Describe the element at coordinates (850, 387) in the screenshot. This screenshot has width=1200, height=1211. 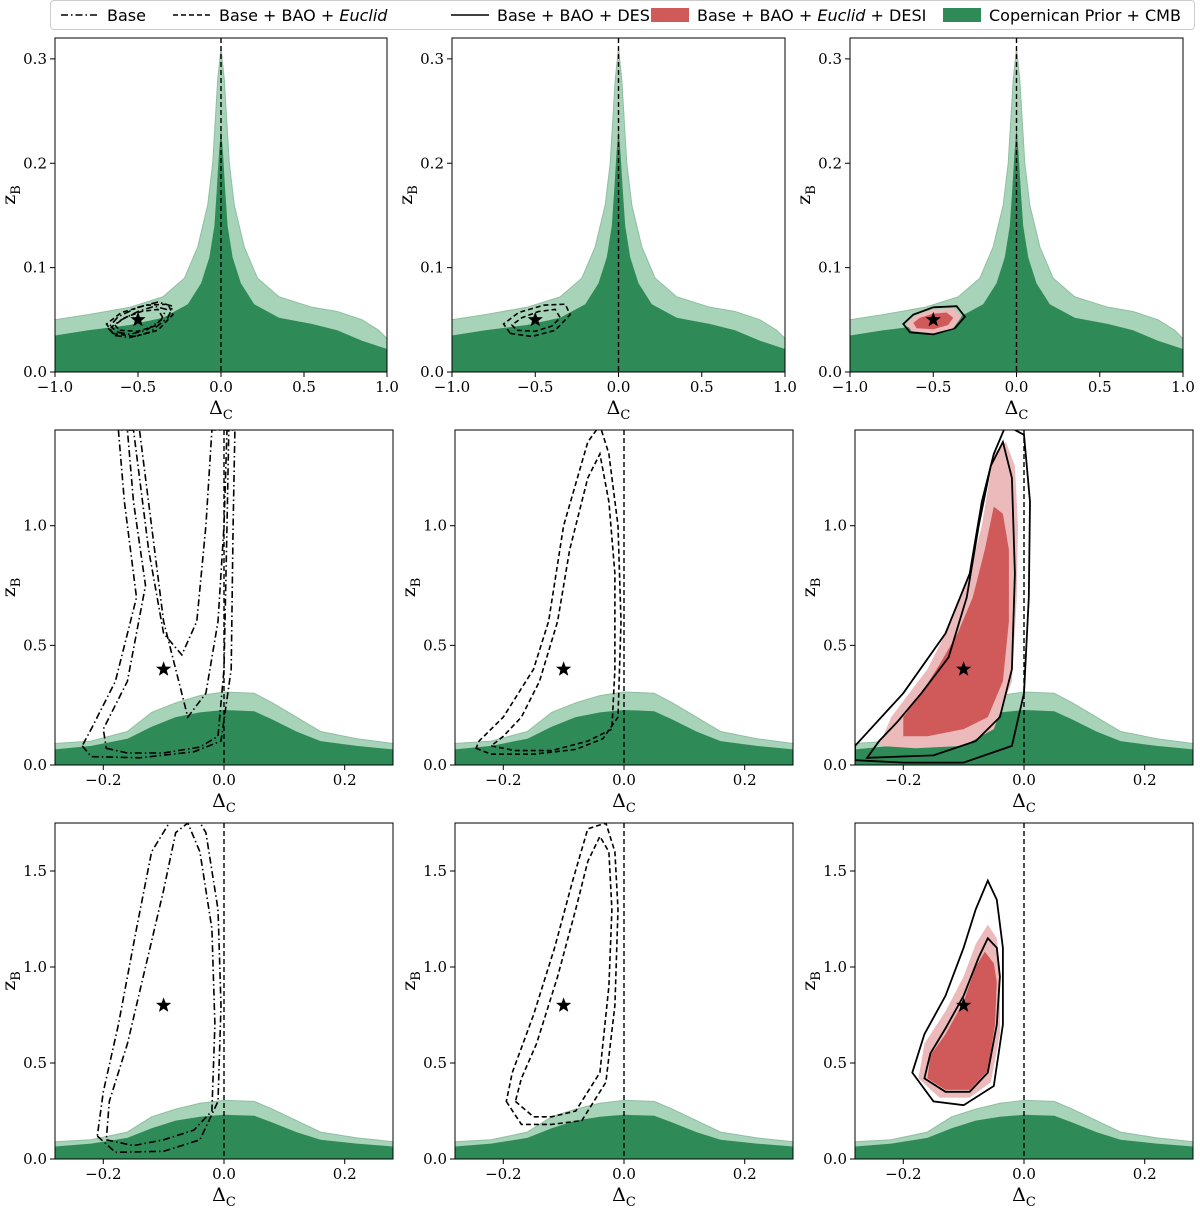
I see `x-tick-label: −1.0` at that location.